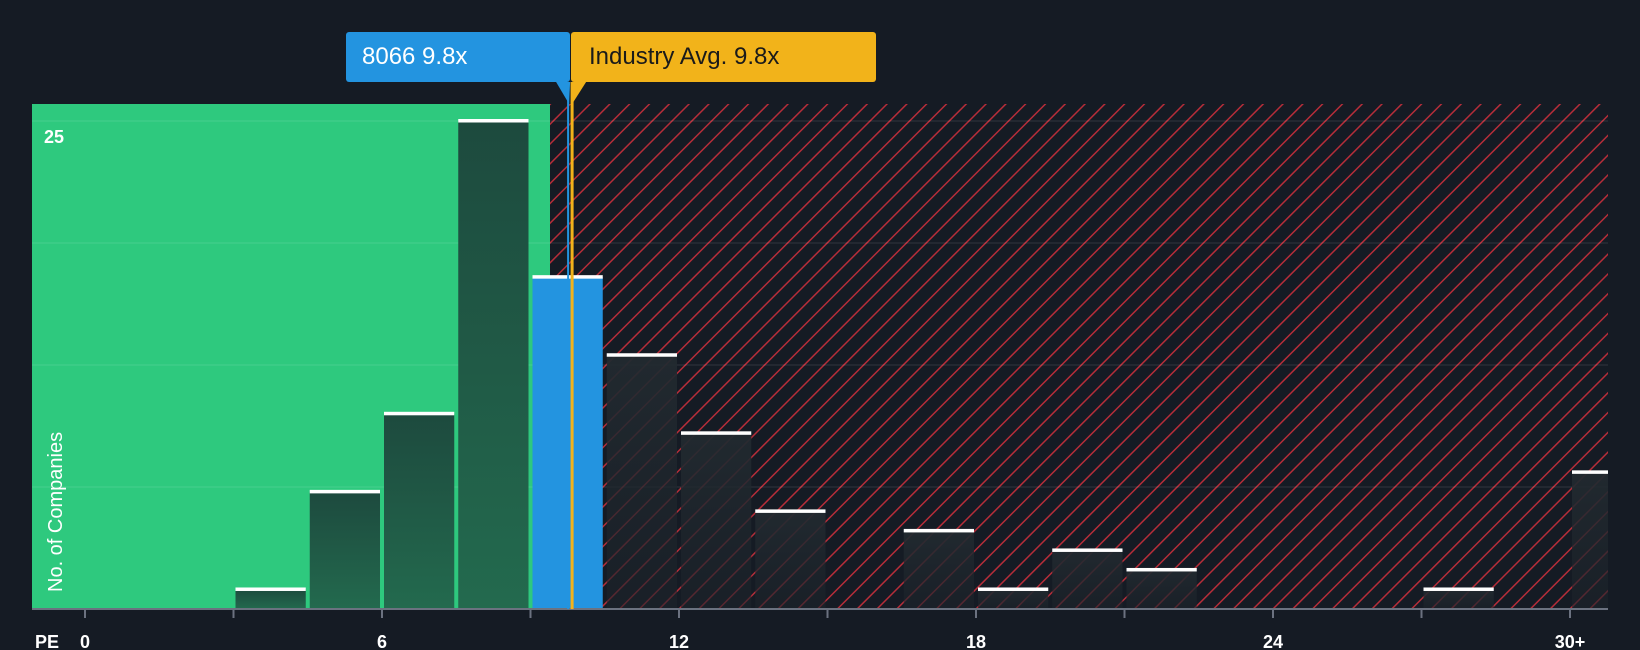 The image size is (1640, 650). What do you see at coordinates (563, 93) in the screenshot?
I see `company-callout-pointer` at bounding box center [563, 93].